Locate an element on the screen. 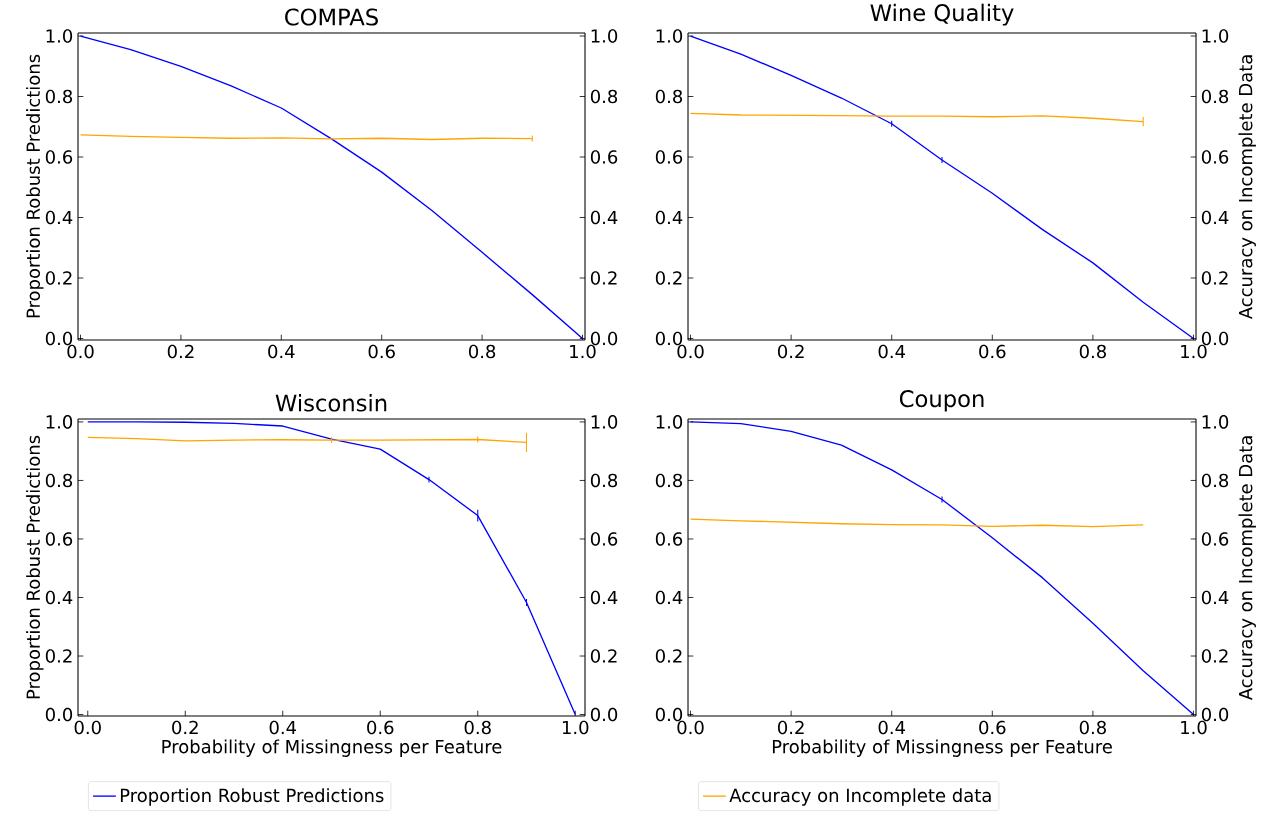 This screenshot has height=818, width=1270. chart-title: Wine Quality is located at coordinates (942, 14).